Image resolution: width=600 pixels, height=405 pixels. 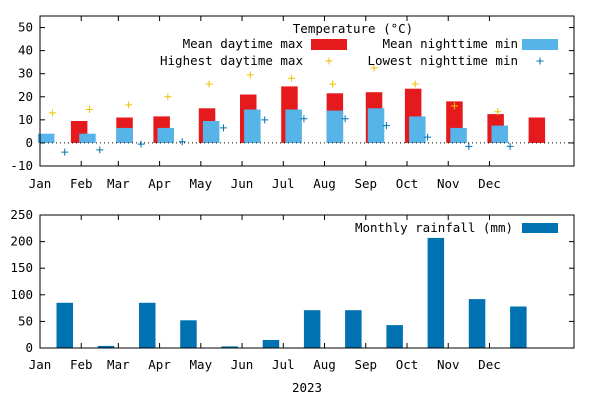 What do you see at coordinates (434, 227) in the screenshot?
I see `legend-label: Monthly rainfall (mm)` at bounding box center [434, 227].